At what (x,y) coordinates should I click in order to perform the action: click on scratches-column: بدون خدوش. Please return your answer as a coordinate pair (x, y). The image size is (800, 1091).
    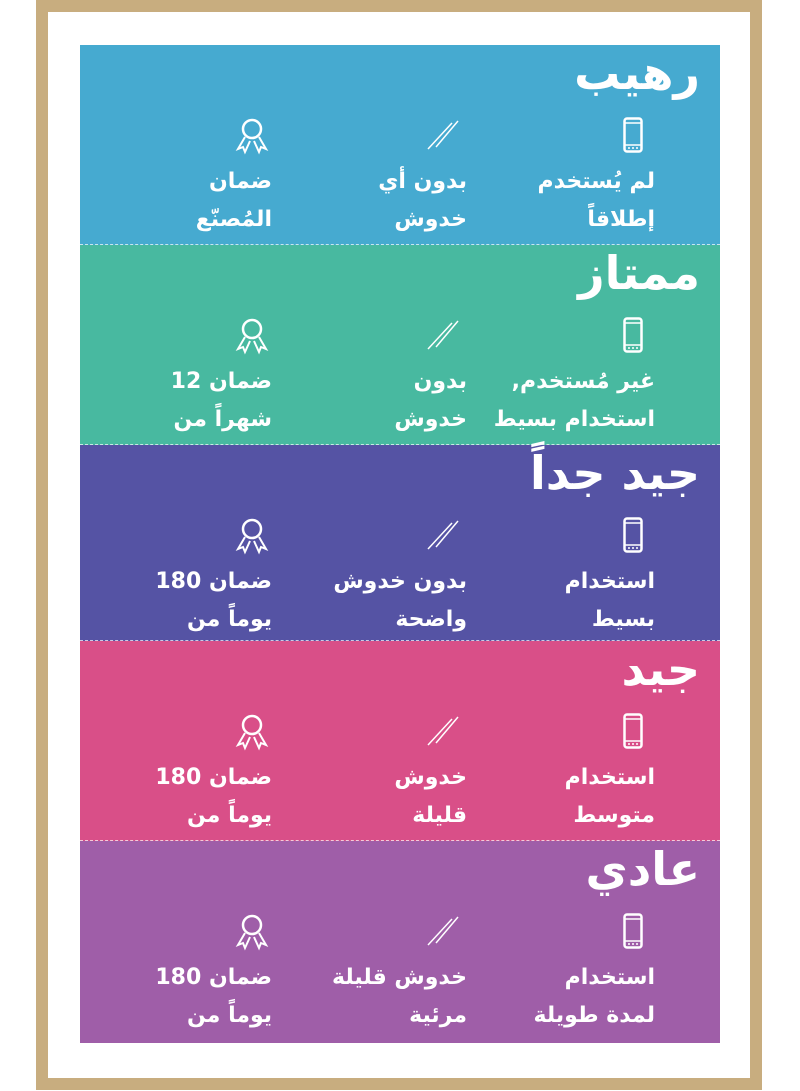
    Looking at the image, I should click on (430, 378).